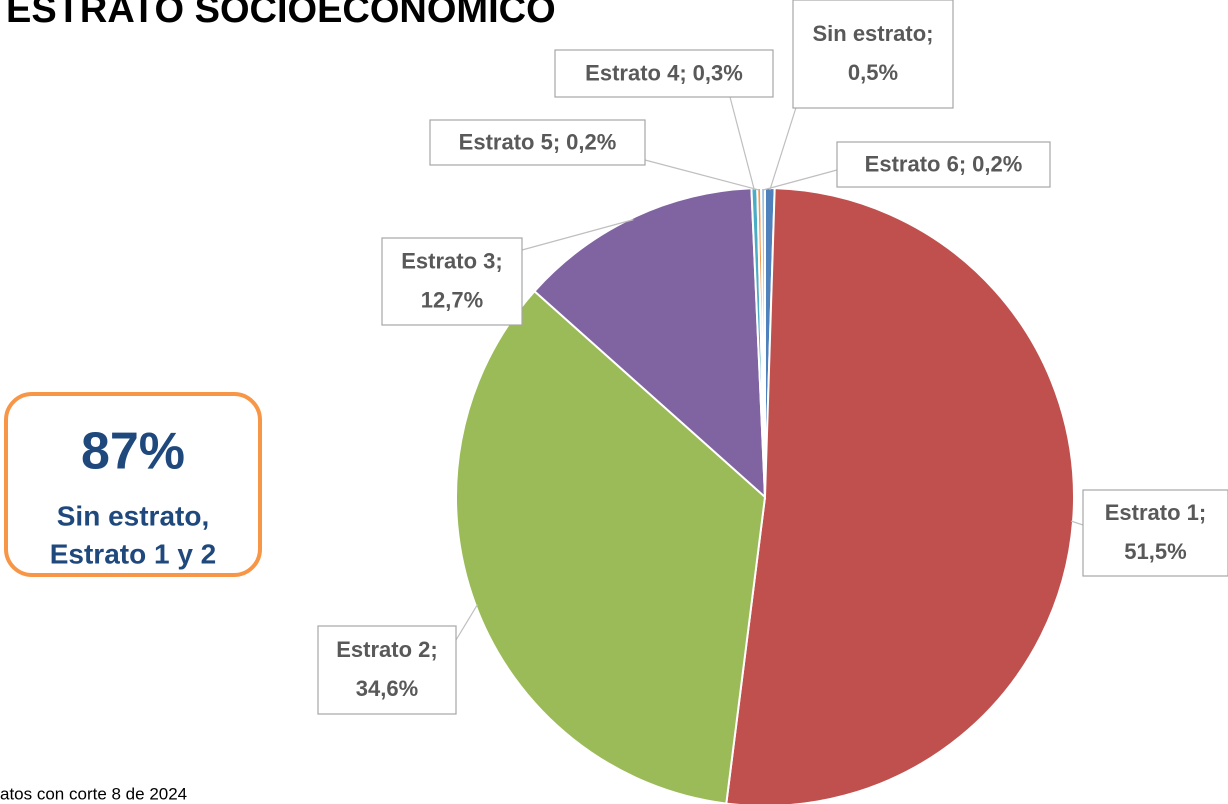 This screenshot has width=1228, height=804. What do you see at coordinates (386, 649) in the screenshot?
I see `data-label-name: Estrato 2;` at bounding box center [386, 649].